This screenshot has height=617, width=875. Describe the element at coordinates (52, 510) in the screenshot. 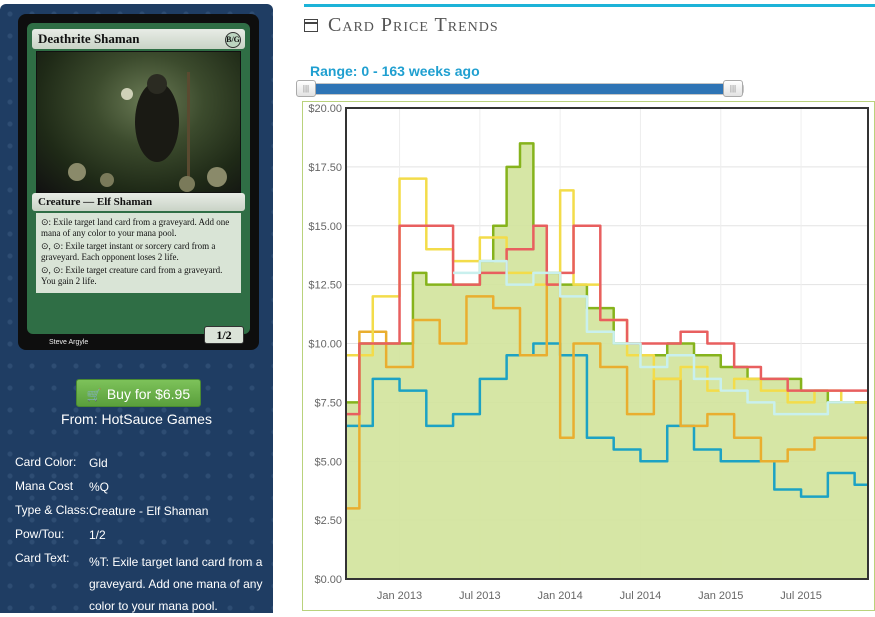

I see `info-label: Type & Class:` at that location.